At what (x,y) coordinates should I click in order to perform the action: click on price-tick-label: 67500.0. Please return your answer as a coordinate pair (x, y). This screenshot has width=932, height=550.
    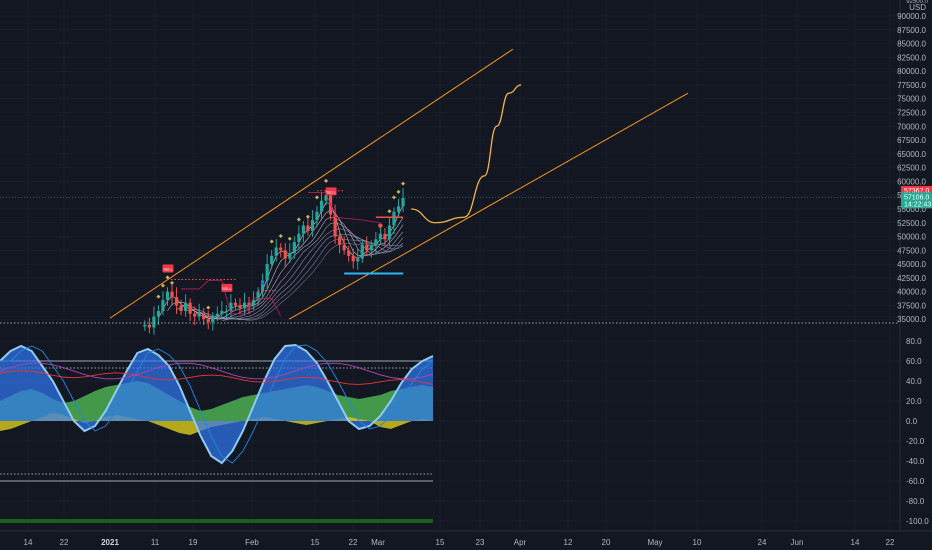
    Looking at the image, I should click on (911, 140).